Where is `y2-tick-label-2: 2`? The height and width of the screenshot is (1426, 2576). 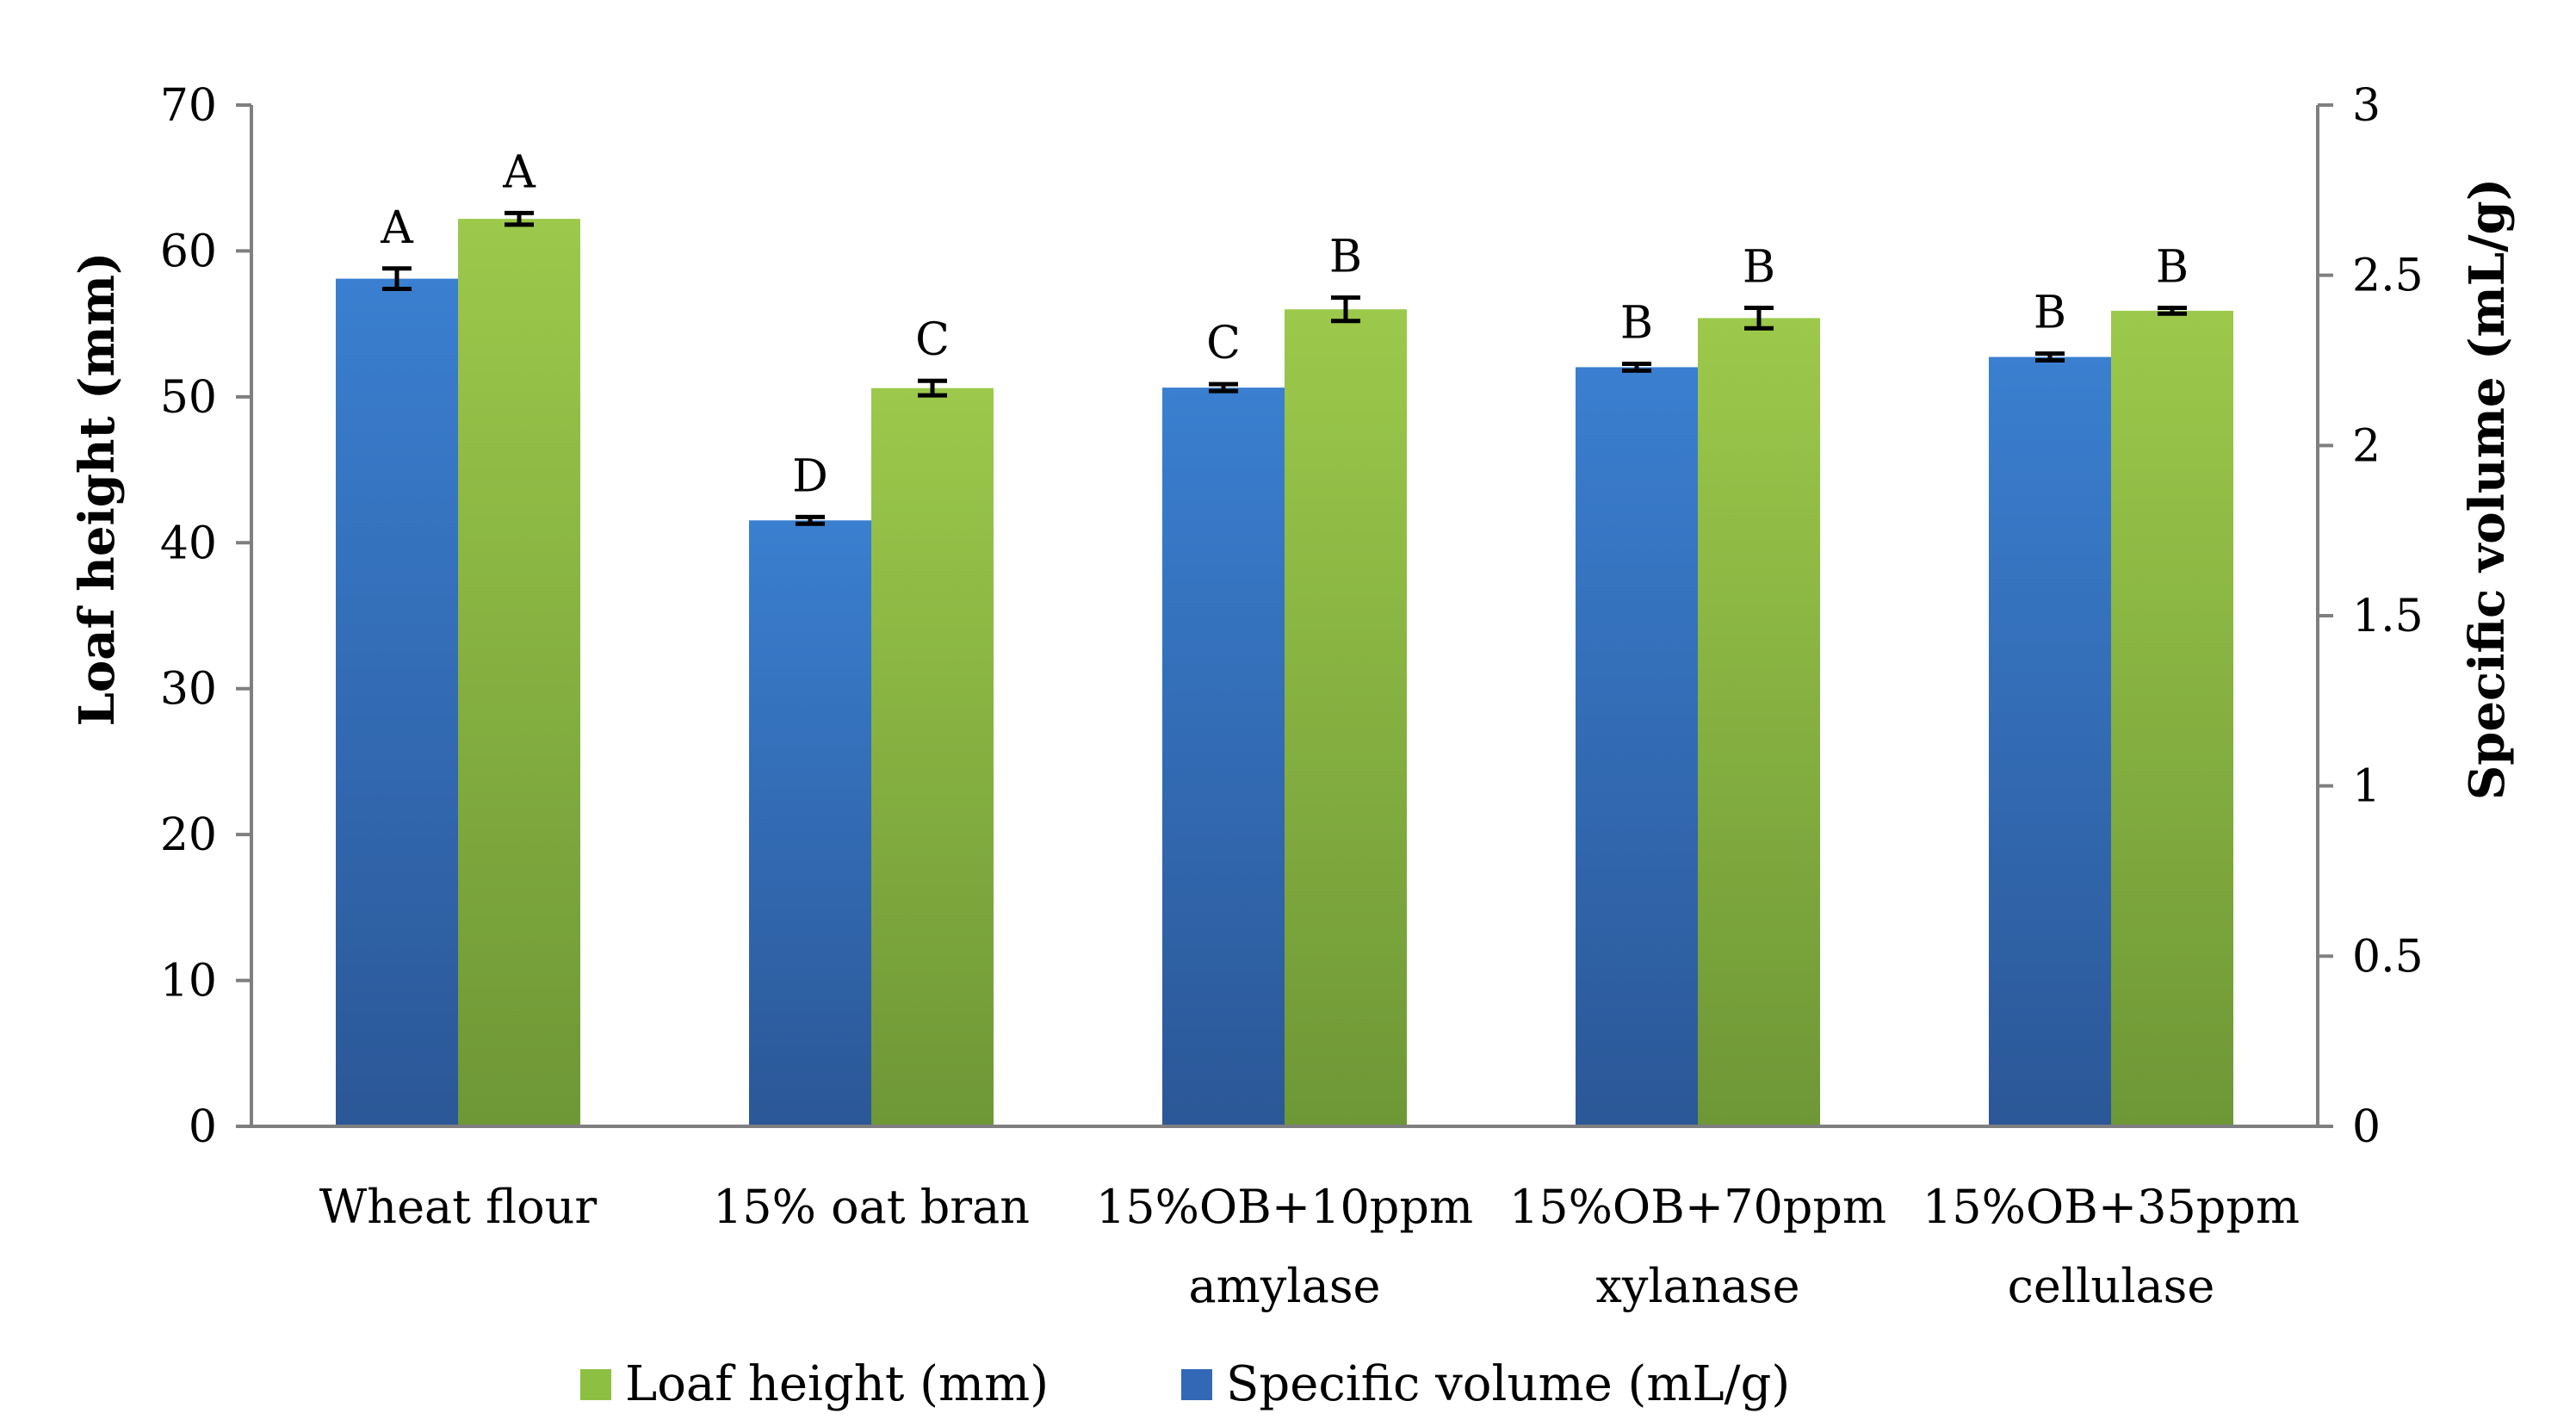
y2-tick-label-2: 2 is located at coordinates (2366, 446).